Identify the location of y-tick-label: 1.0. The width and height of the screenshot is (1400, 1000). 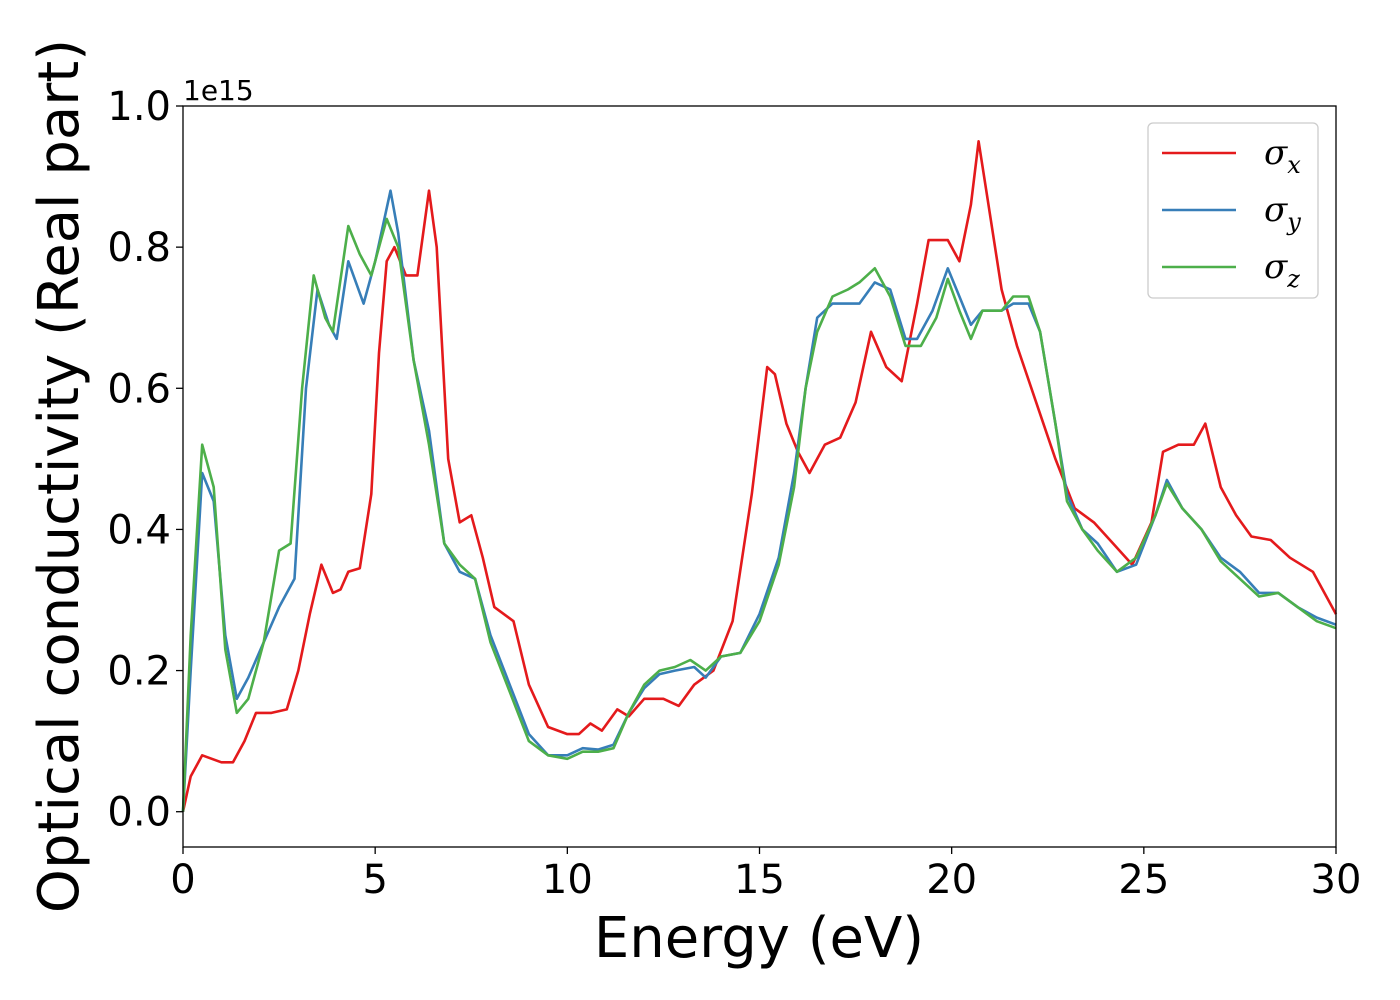
(139, 107).